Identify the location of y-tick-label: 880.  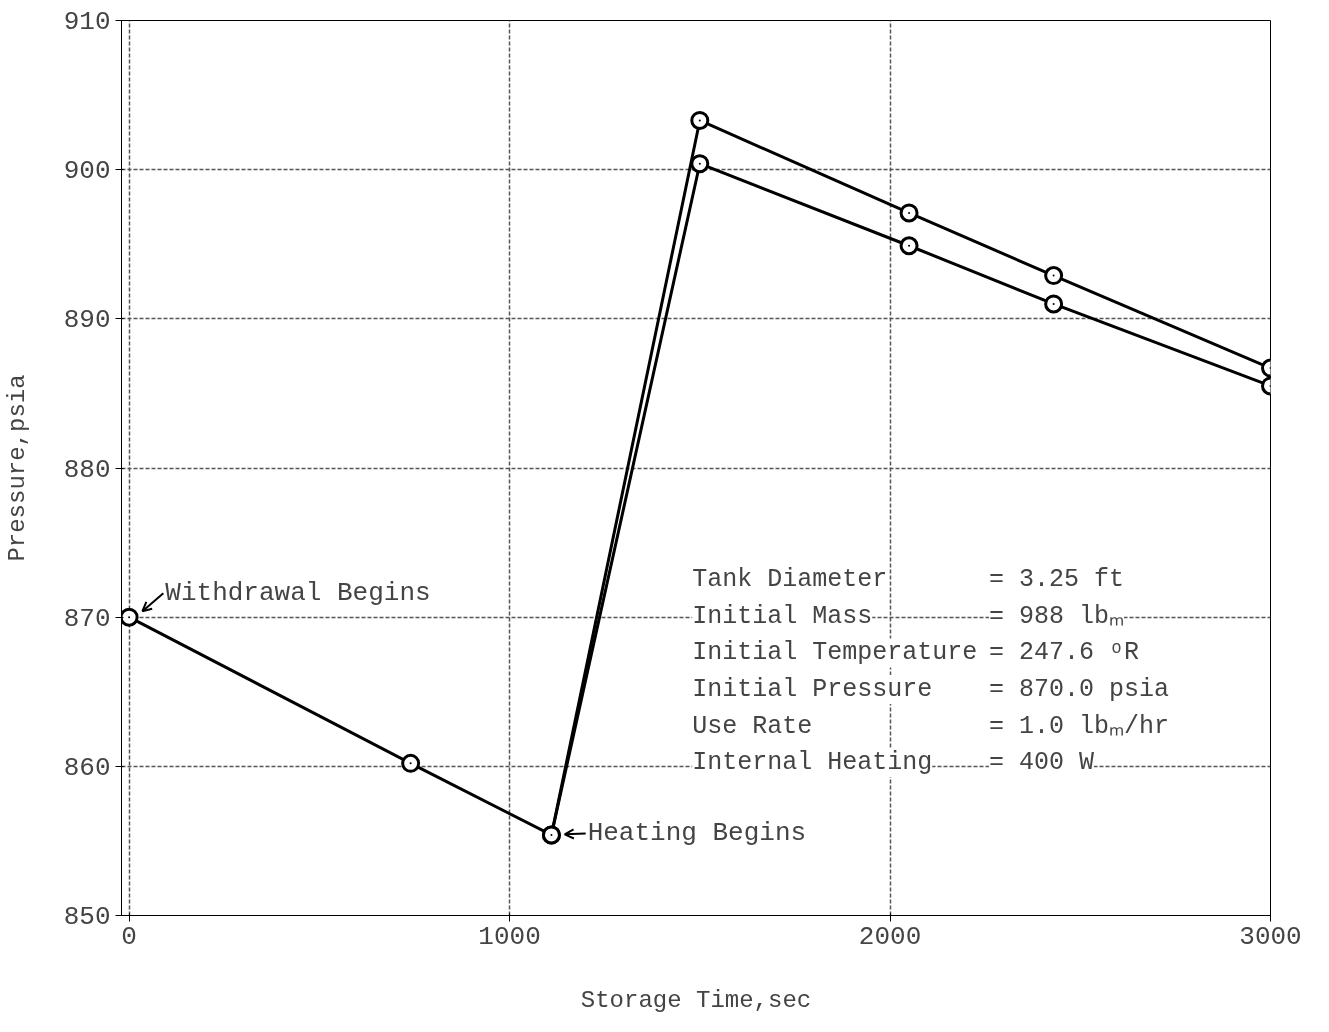
(87, 469).